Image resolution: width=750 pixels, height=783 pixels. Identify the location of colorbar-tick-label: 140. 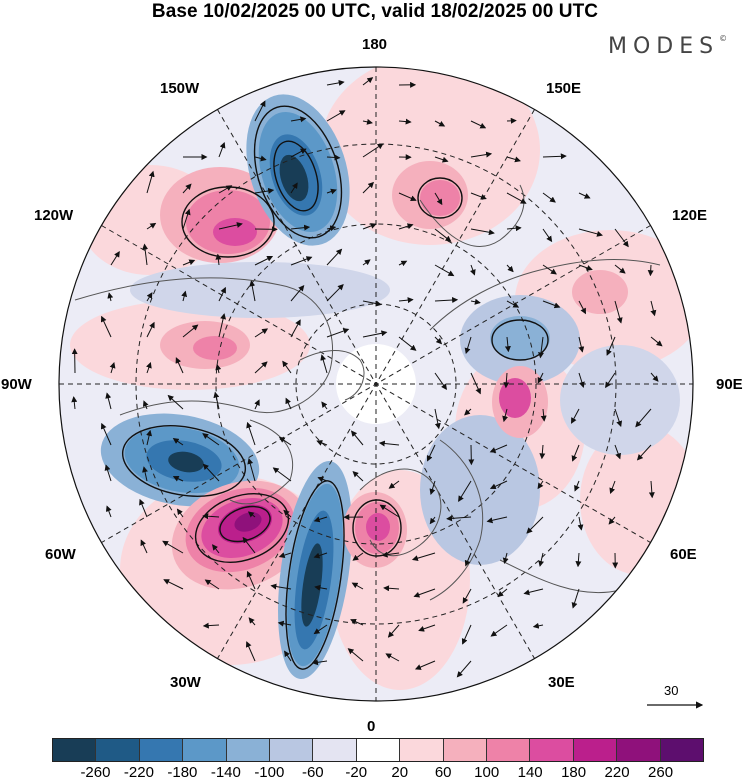
(530, 772).